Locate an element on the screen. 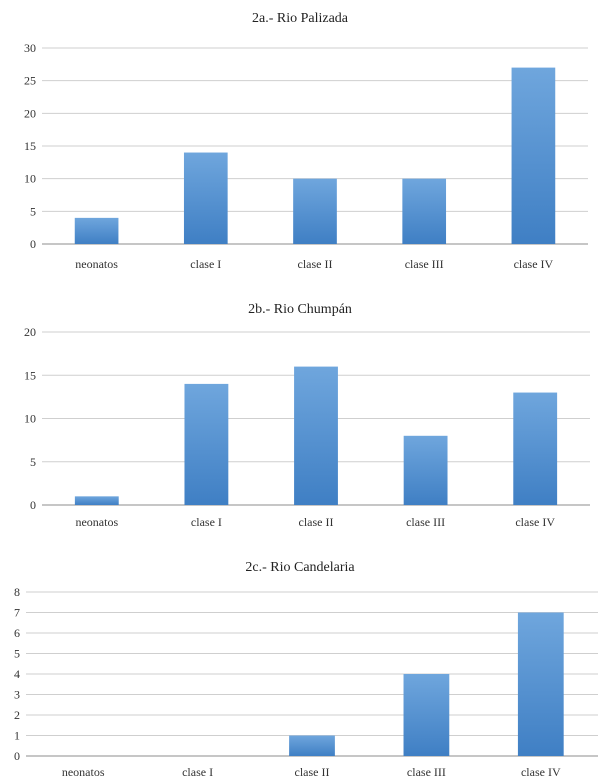 The height and width of the screenshot is (782, 599). y-tick-label: 3 is located at coordinates (17, 695).